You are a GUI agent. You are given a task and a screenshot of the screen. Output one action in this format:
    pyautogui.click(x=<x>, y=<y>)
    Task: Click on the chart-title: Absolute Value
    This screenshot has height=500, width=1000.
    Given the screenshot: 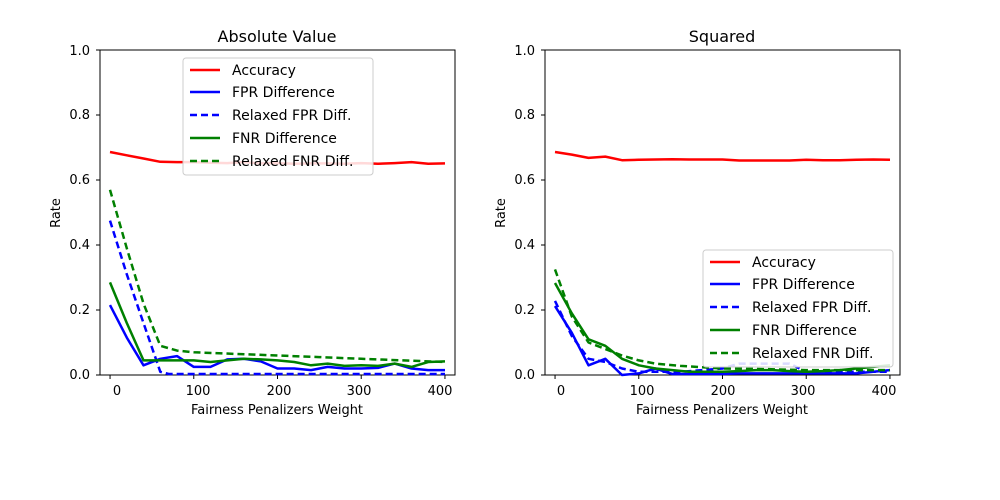 What is the action you would take?
    pyautogui.click(x=277, y=36)
    